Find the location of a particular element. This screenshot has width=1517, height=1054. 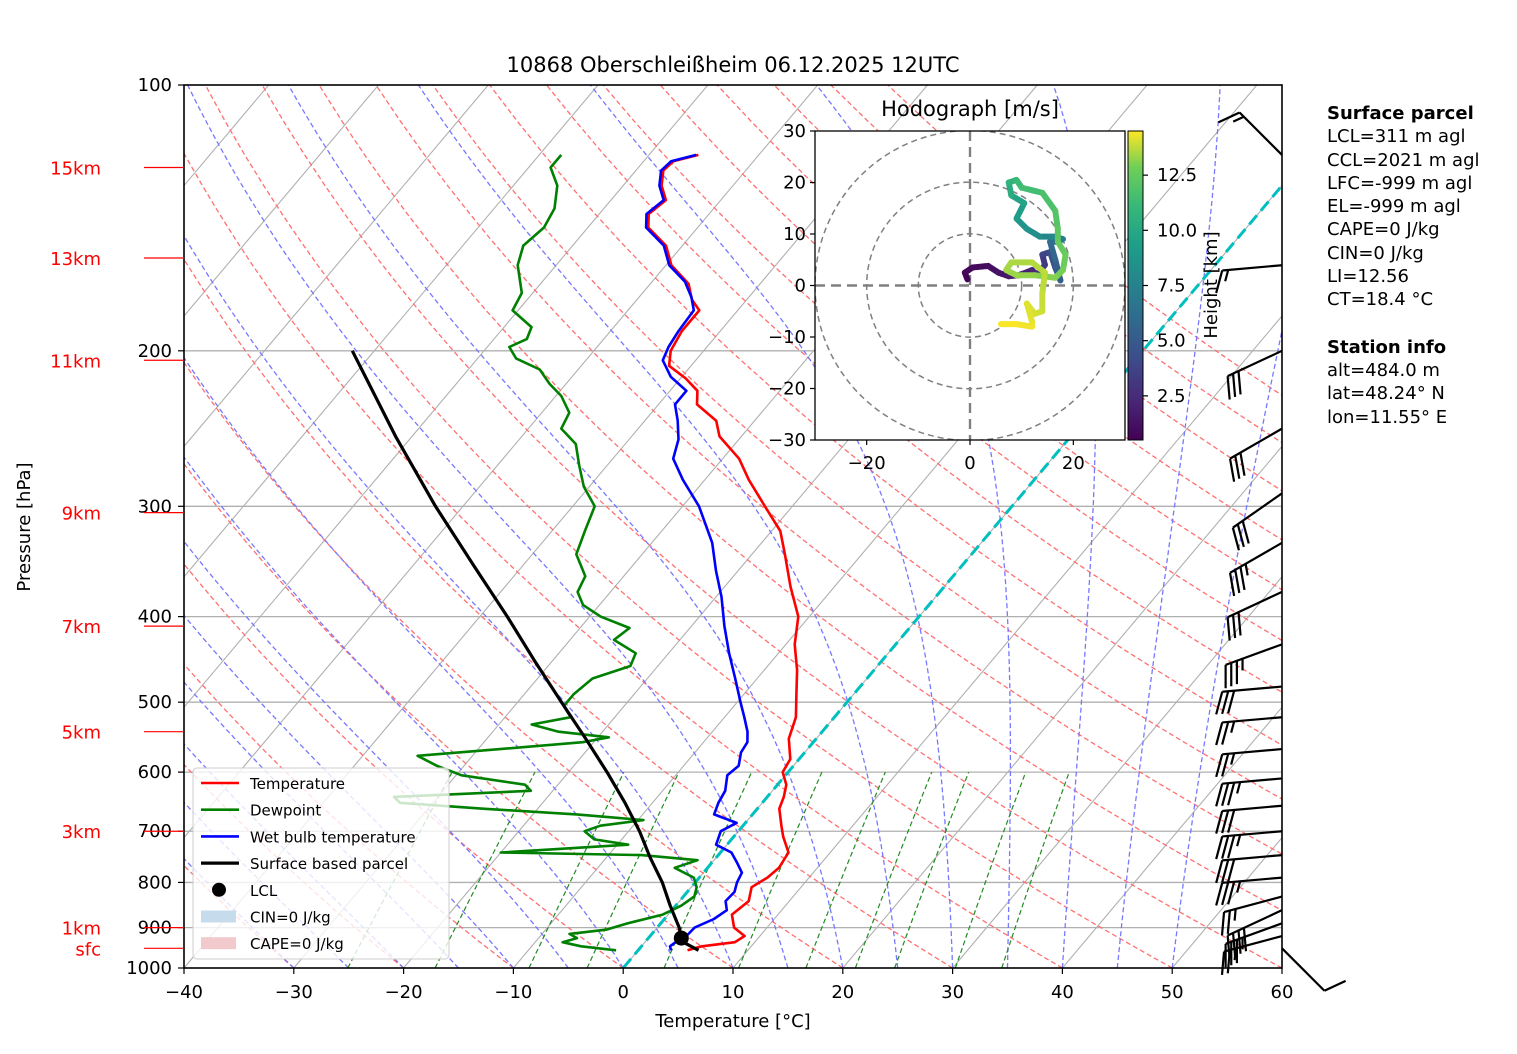

y-tick-label: 200 is located at coordinates (155, 351).